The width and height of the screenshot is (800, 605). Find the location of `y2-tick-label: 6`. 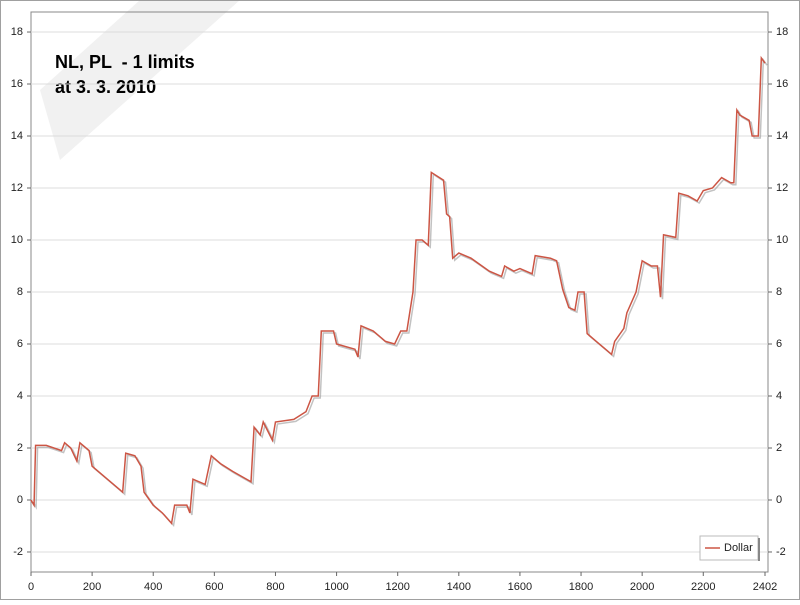

y2-tick-label: 6 is located at coordinates (779, 344).